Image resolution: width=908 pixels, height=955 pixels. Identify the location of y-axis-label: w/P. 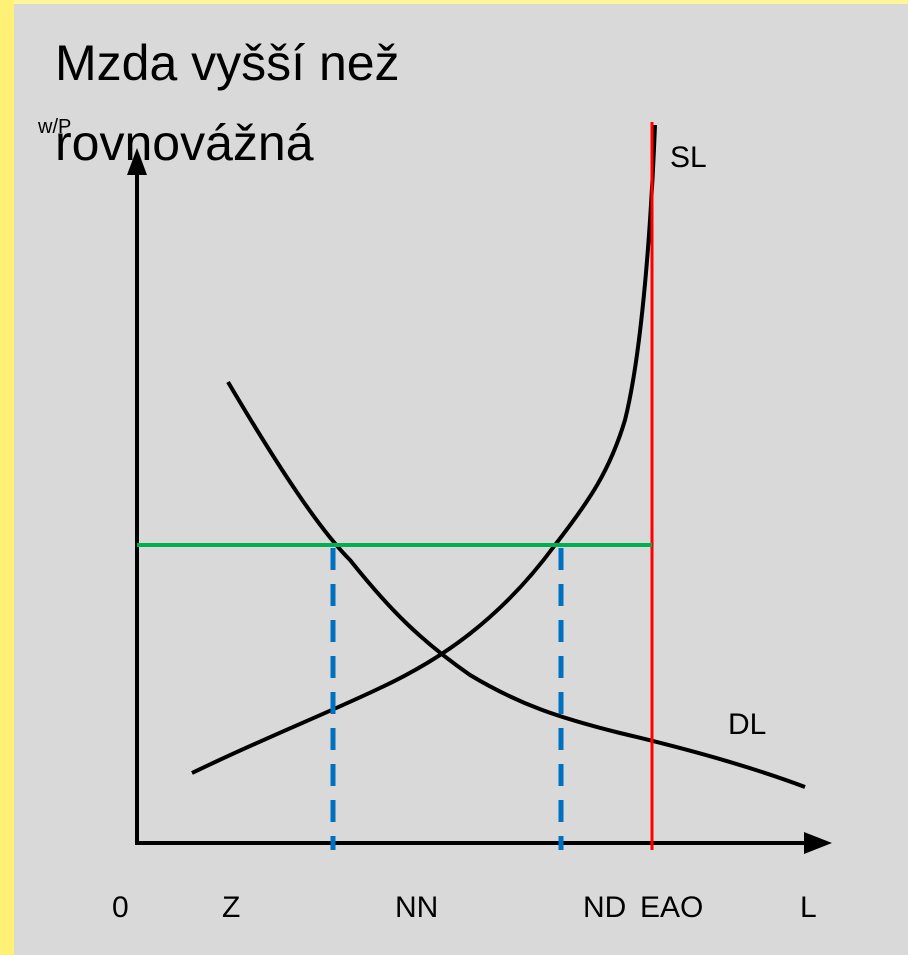
(55, 127).